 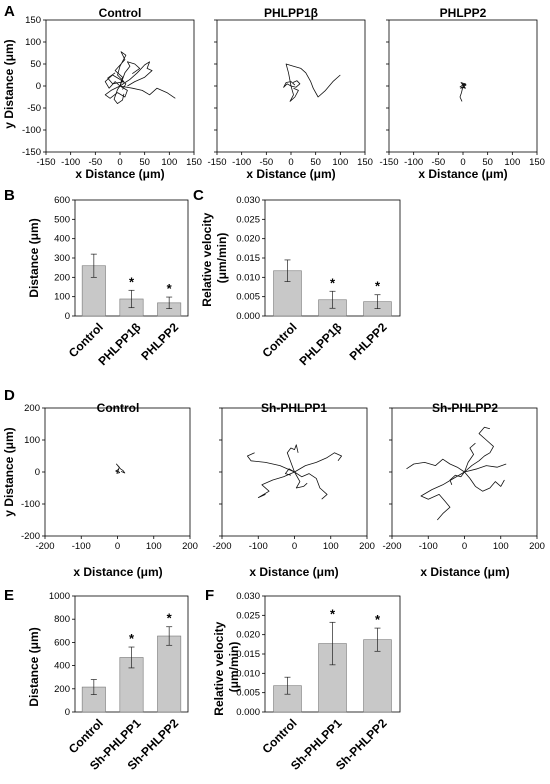 What do you see at coordinates (32, 440) in the screenshot?
I see `y-tick-label: 100` at bounding box center [32, 440].